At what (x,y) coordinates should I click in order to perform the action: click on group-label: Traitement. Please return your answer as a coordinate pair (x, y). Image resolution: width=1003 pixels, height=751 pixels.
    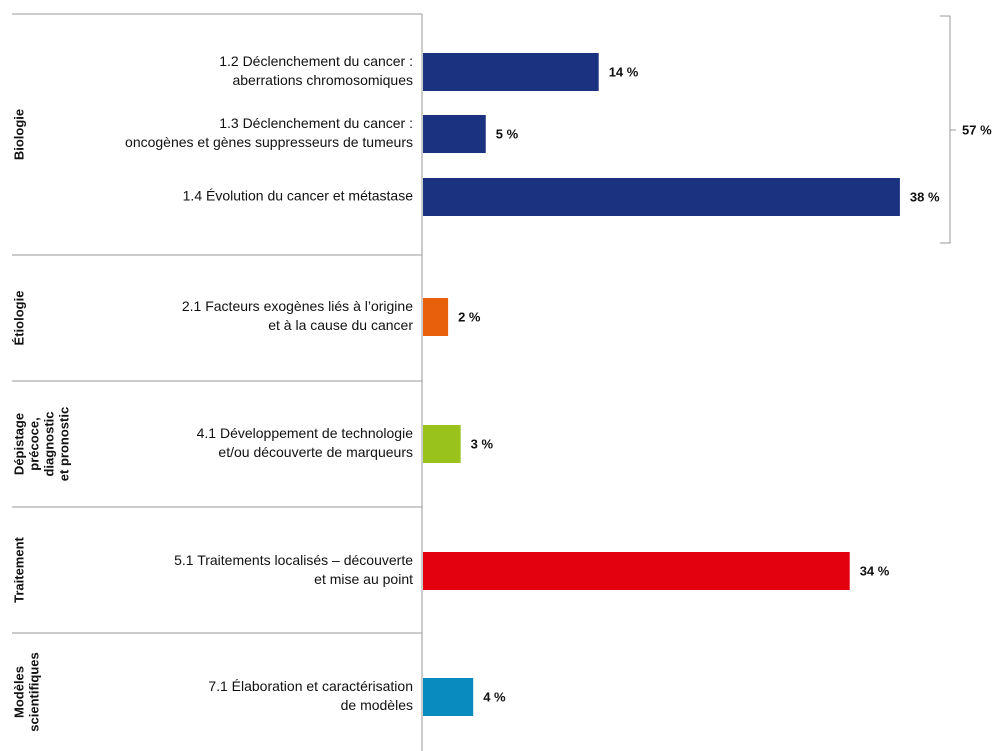
    Looking at the image, I should click on (18, 569).